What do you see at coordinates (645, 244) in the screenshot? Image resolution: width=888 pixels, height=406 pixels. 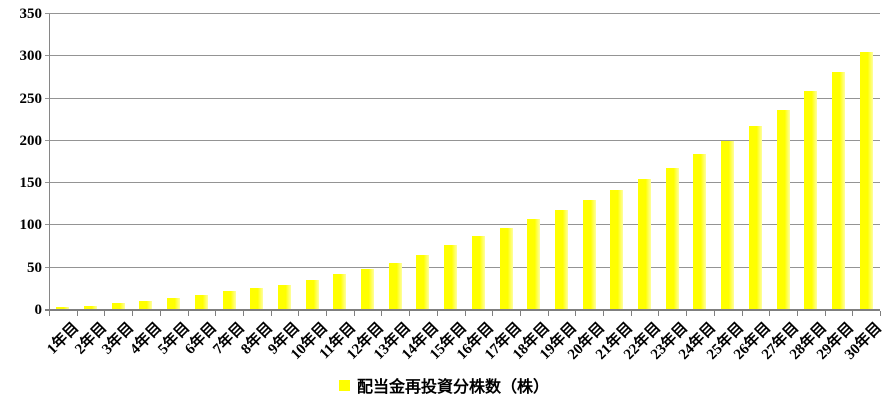 I see `bar-22年目` at bounding box center [645, 244].